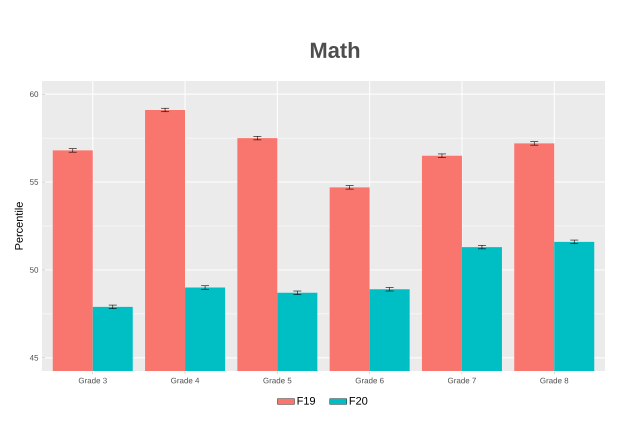 This screenshot has height=421, width=627. What do you see at coordinates (335, 50) in the screenshot?
I see `chart-title: Math` at bounding box center [335, 50].